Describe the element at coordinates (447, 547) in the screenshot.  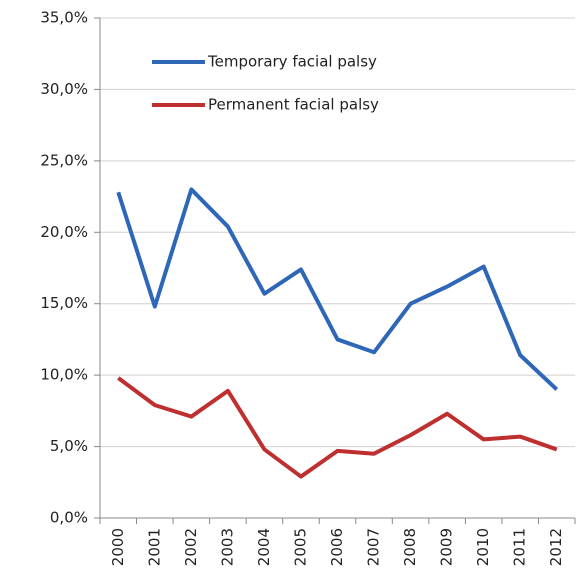
I see `x-tick-label: 2009` at that location.